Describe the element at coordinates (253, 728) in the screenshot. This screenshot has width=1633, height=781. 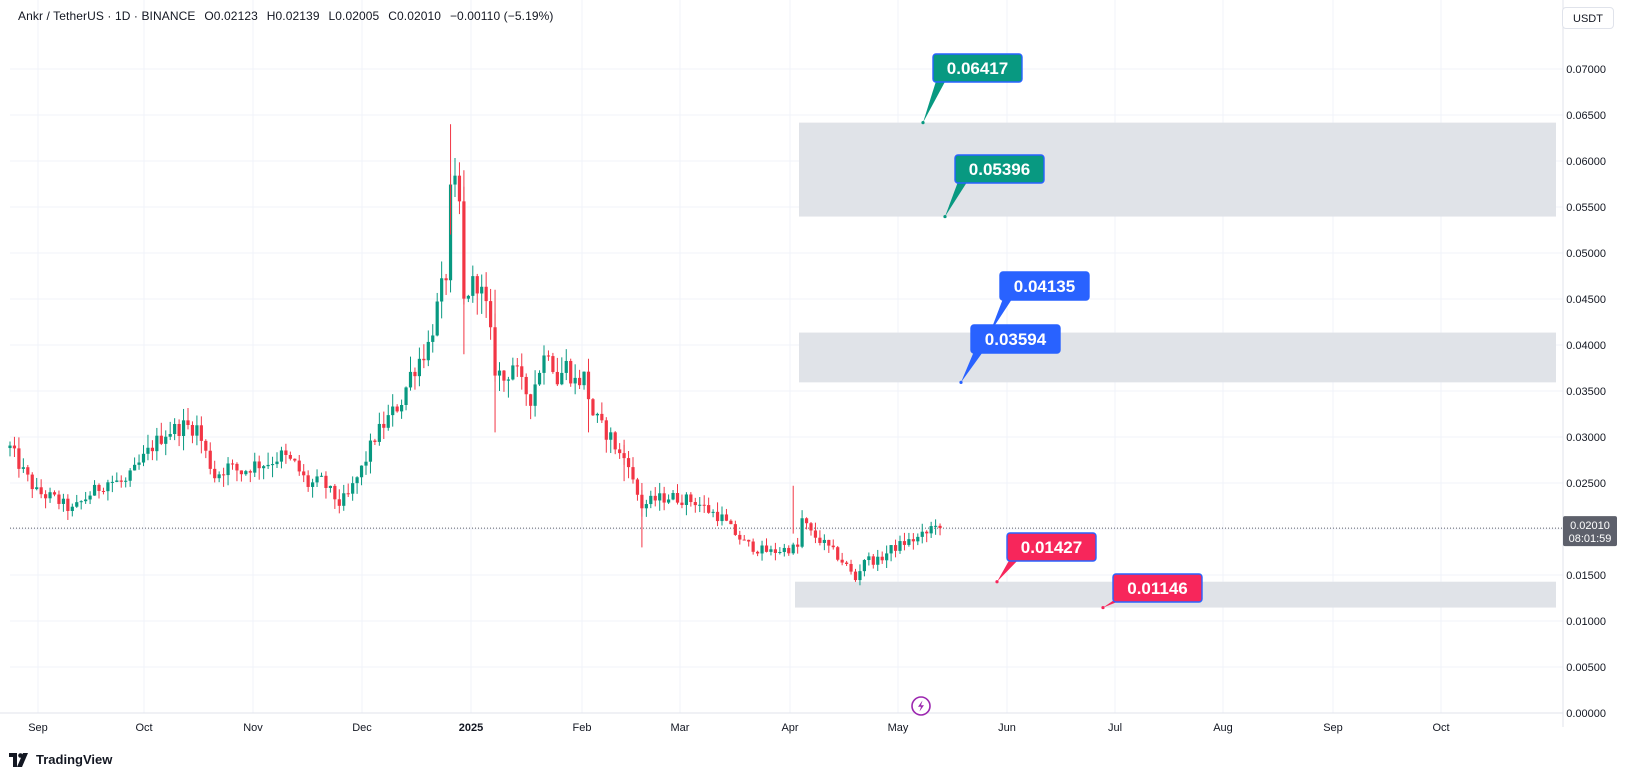
I see `time-tick-label: Nov` at that location.